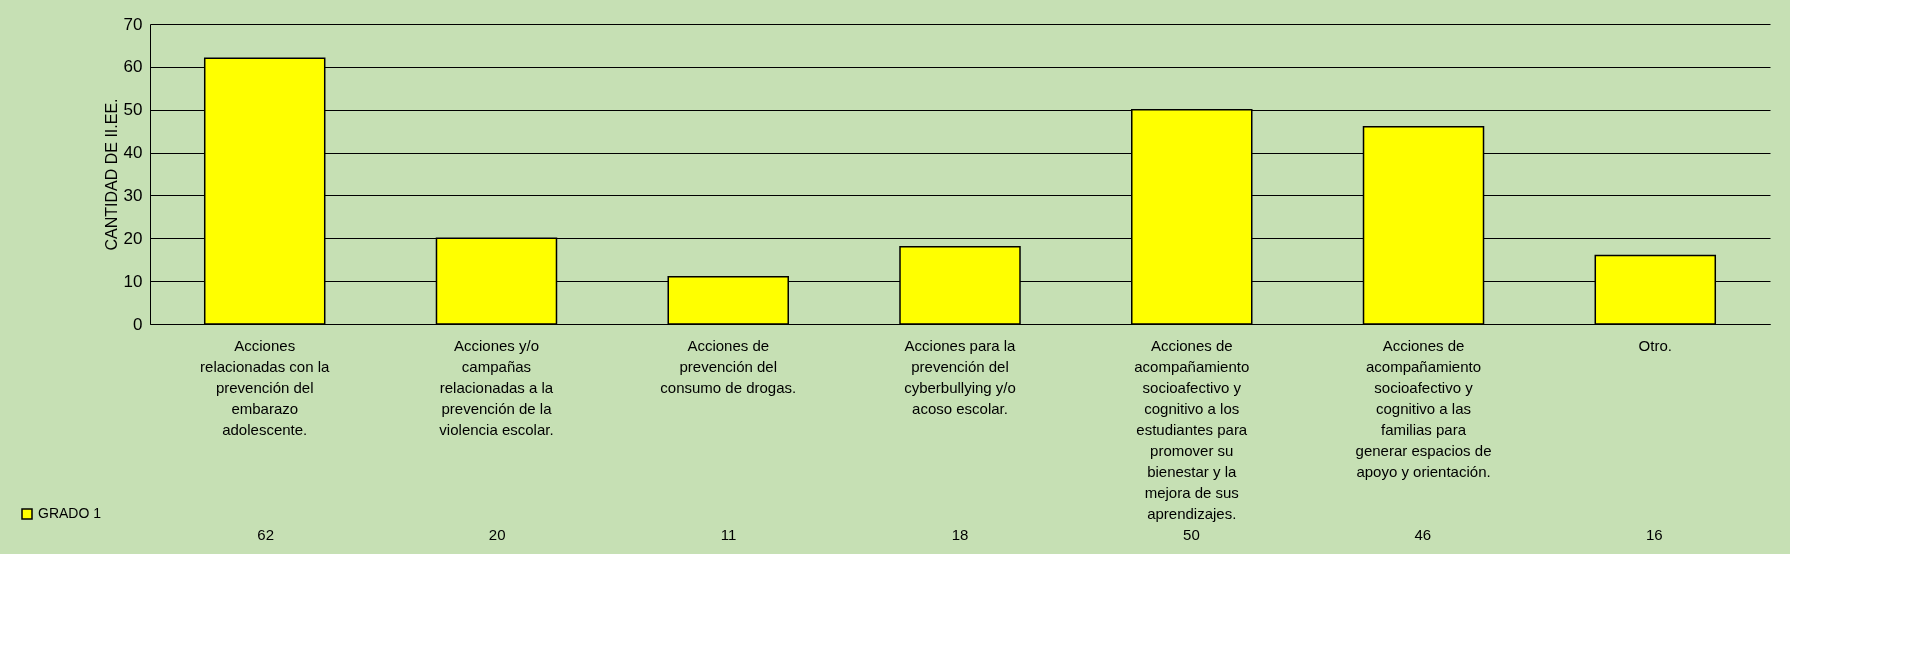 This screenshot has width=1914, height=656. What do you see at coordinates (133, 67) in the screenshot?
I see `y-tick-label: 60` at bounding box center [133, 67].